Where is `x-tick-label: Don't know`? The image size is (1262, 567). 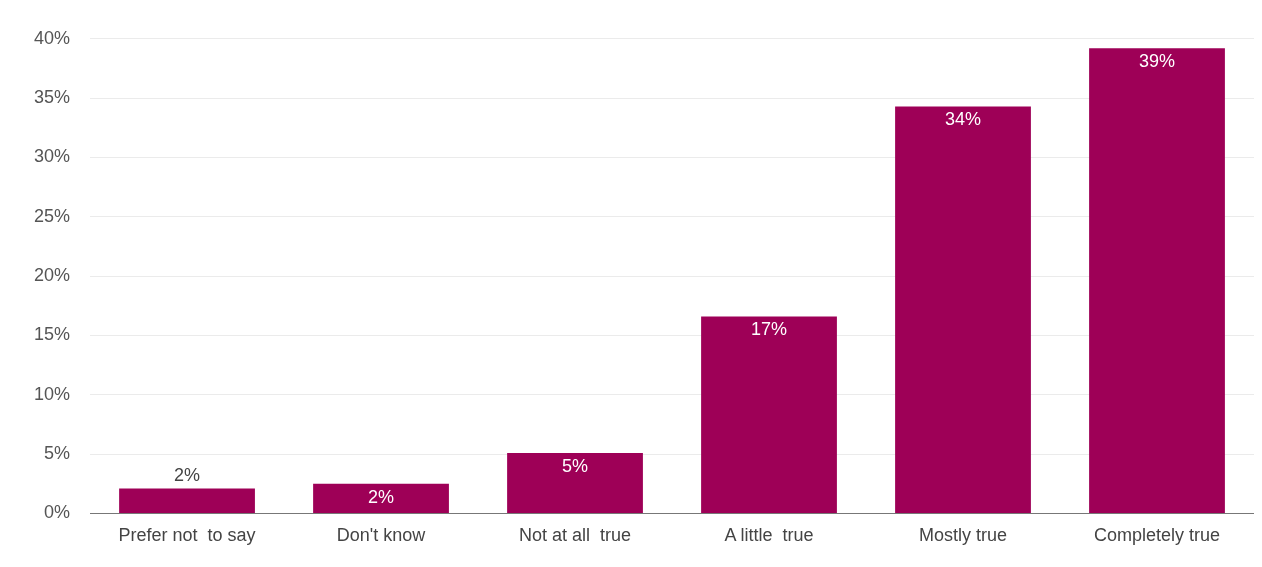
x-tick-label: Don't know is located at coordinates (381, 535).